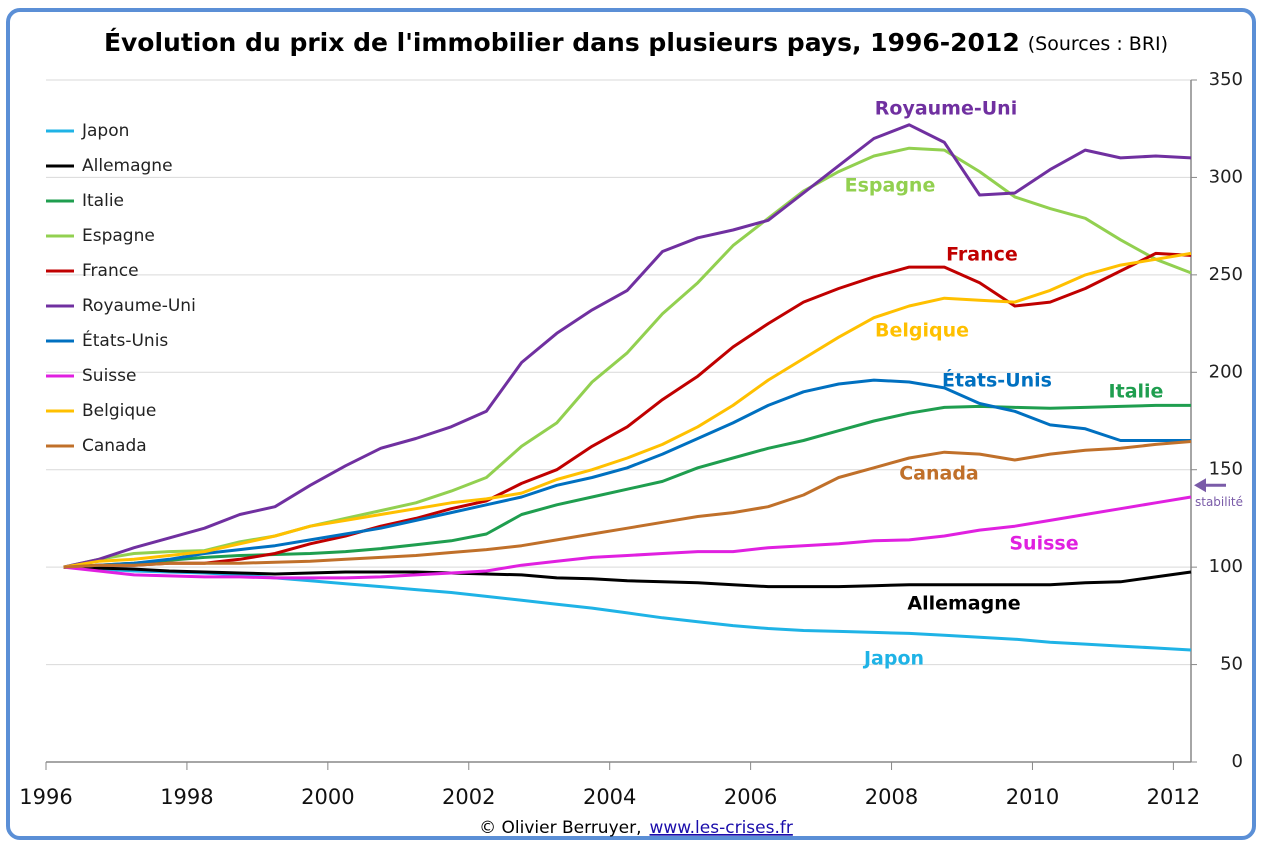 The height and width of the screenshot is (856, 1272). I want to click on series-label: Japon, so click(893, 659).